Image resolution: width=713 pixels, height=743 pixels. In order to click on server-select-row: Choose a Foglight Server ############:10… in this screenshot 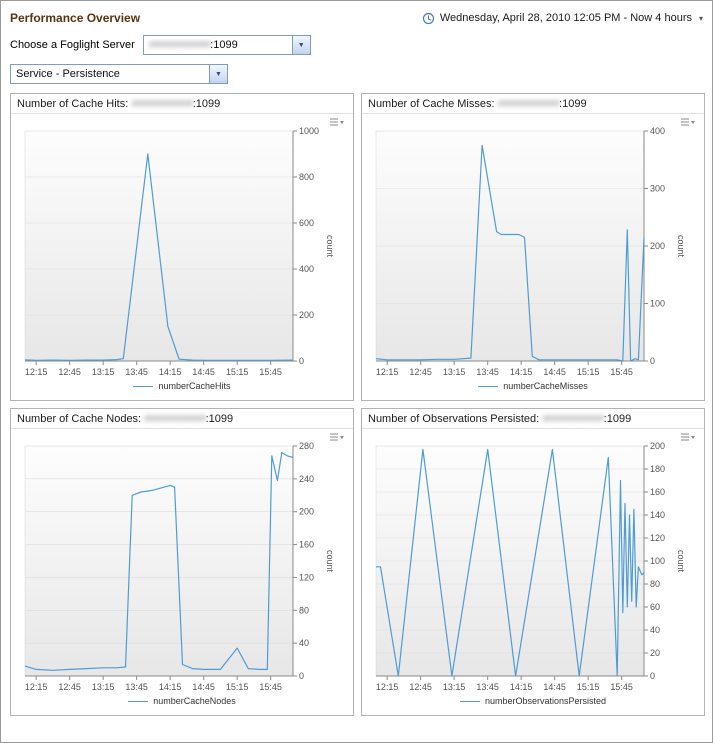, I will do `click(356, 45)`.